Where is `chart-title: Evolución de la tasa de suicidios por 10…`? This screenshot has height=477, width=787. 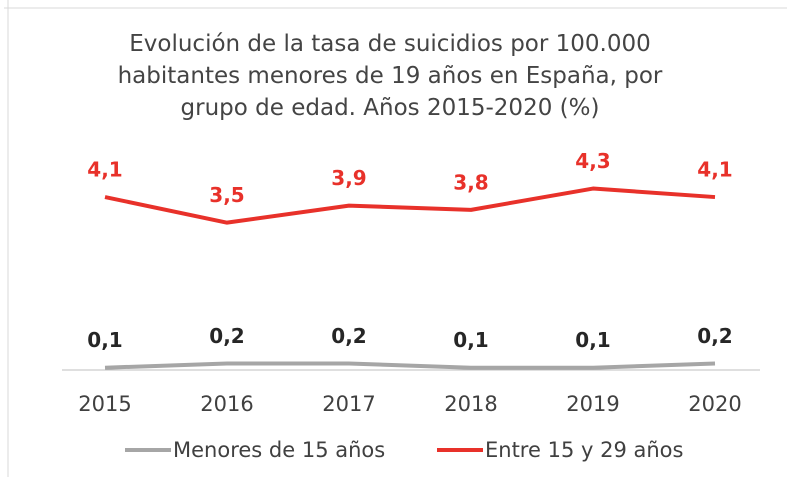 chart-title: Evolución de la tasa de suicidios por 10… is located at coordinates (390, 76).